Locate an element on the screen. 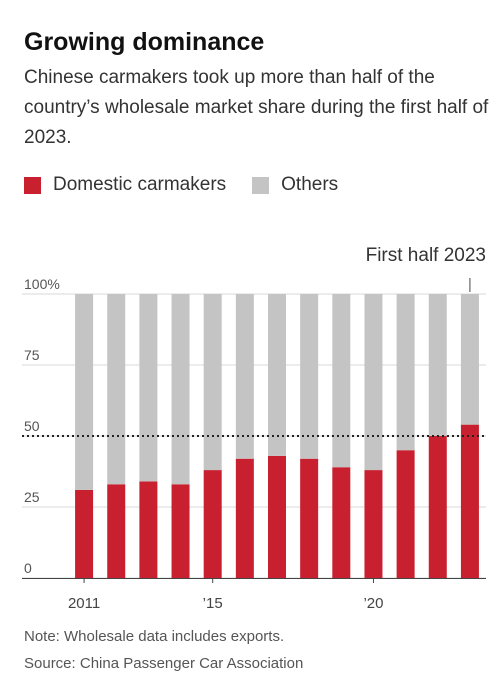 The image size is (500, 689). y-tick-label: 100% is located at coordinates (42, 284).